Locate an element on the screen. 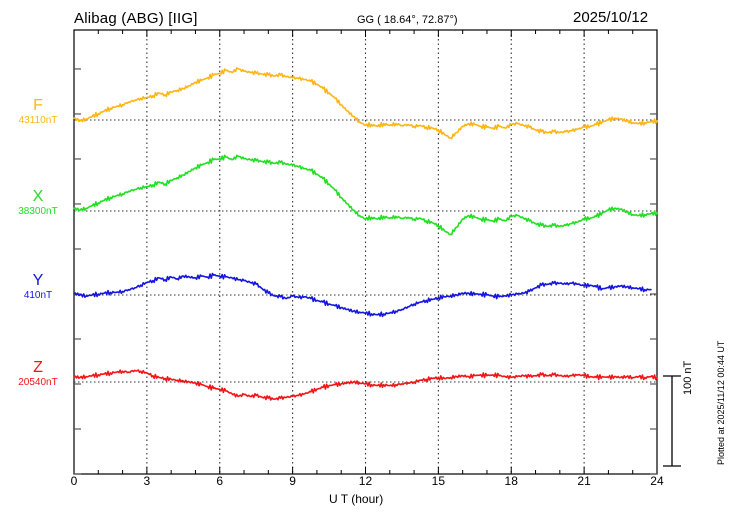 The width and height of the screenshot is (730, 520). component-baseline-Y: 410nT is located at coordinates (38, 295).